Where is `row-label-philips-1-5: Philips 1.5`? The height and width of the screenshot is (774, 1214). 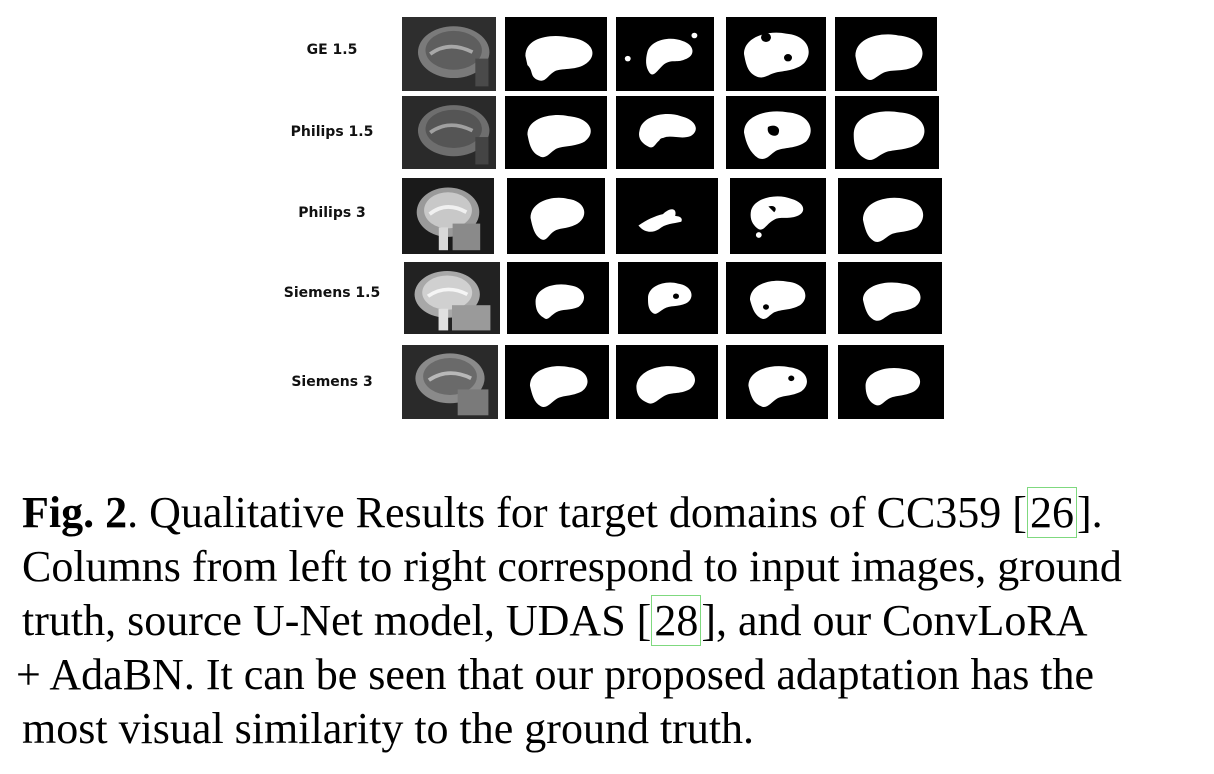 row-label-philips-1-5: Philips 1.5 is located at coordinates (332, 132).